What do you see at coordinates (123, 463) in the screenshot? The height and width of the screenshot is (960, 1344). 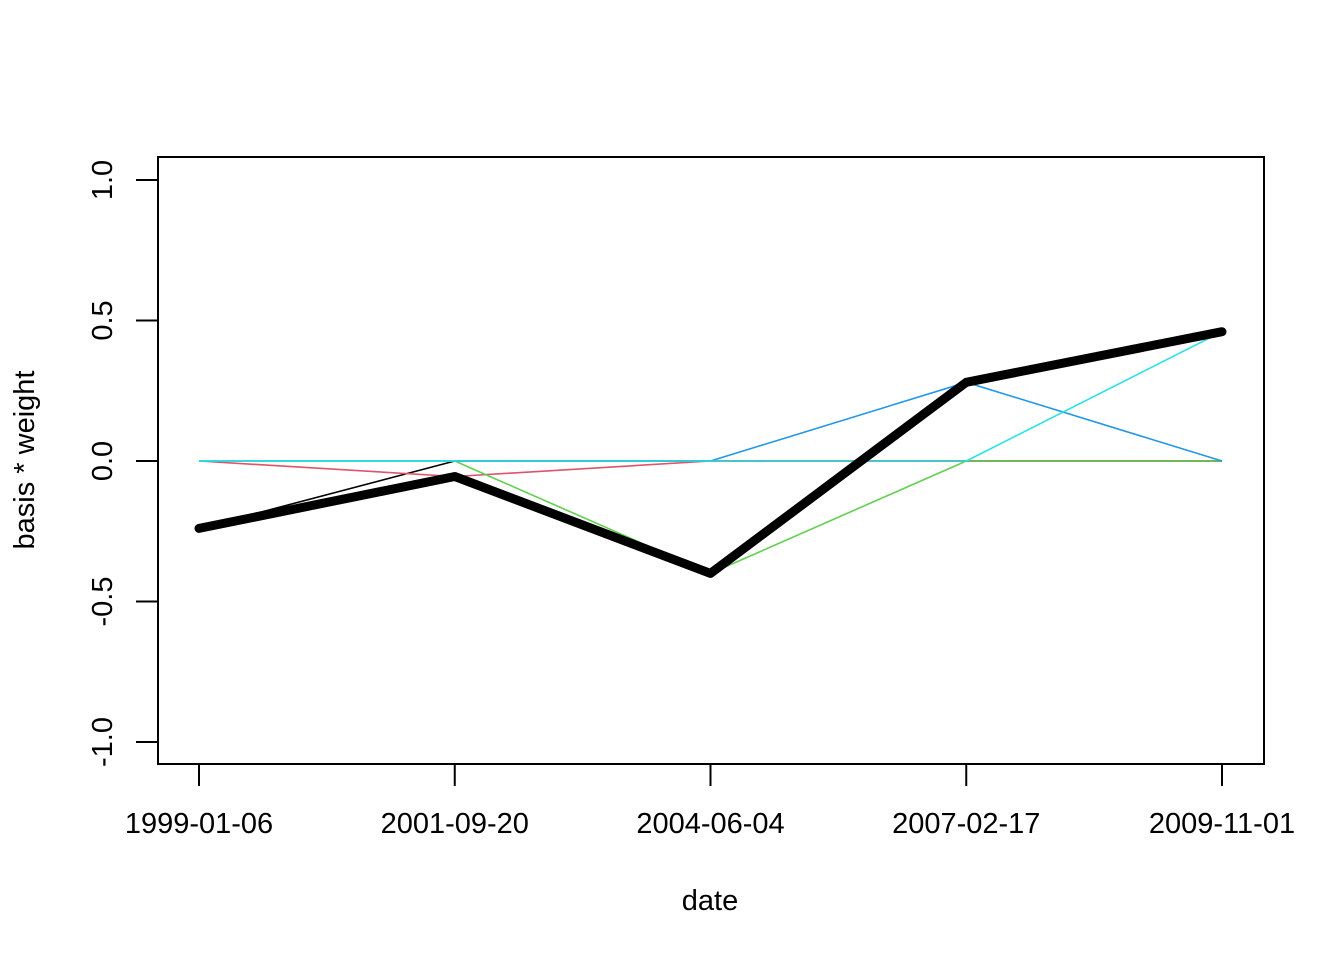 I see `y-axis: -1.0 -0.5 0.0 0.5 1.0` at bounding box center [123, 463].